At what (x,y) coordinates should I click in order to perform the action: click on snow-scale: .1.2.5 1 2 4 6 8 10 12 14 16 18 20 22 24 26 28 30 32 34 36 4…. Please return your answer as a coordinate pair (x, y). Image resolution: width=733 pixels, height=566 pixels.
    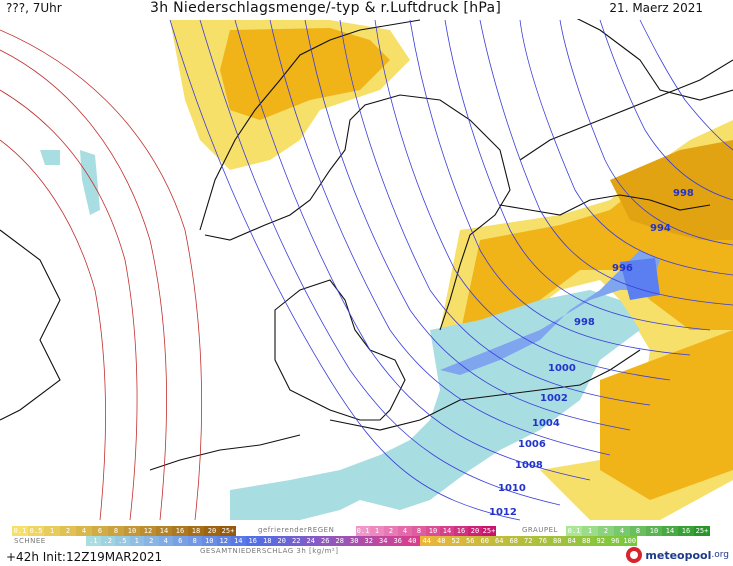
    Looking at the image, I should click on (361, 541).